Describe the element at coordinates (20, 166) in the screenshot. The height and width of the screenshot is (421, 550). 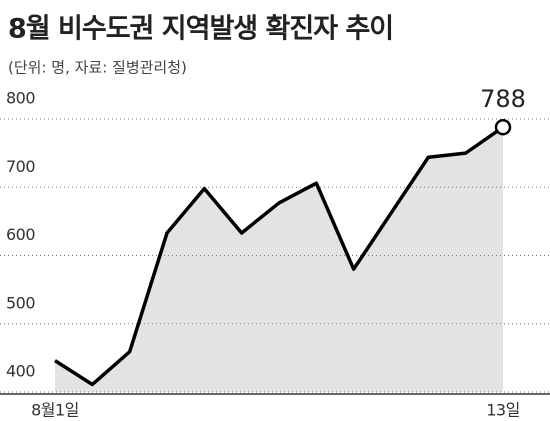
I see `y-tick-label: 700` at that location.